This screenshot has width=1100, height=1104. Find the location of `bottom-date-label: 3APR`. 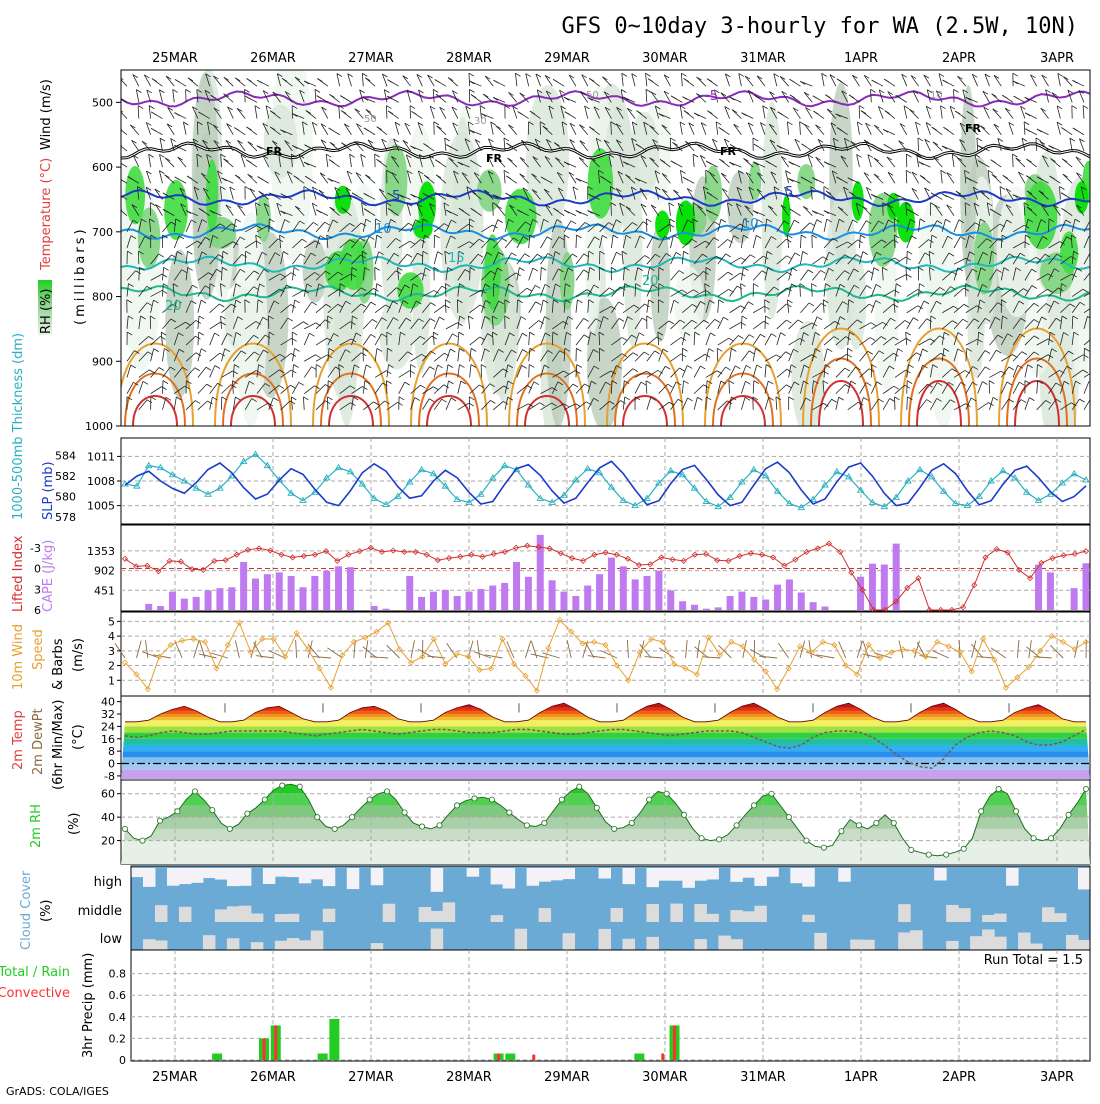

bottom-date-label: 3APR is located at coordinates (1057, 1077).